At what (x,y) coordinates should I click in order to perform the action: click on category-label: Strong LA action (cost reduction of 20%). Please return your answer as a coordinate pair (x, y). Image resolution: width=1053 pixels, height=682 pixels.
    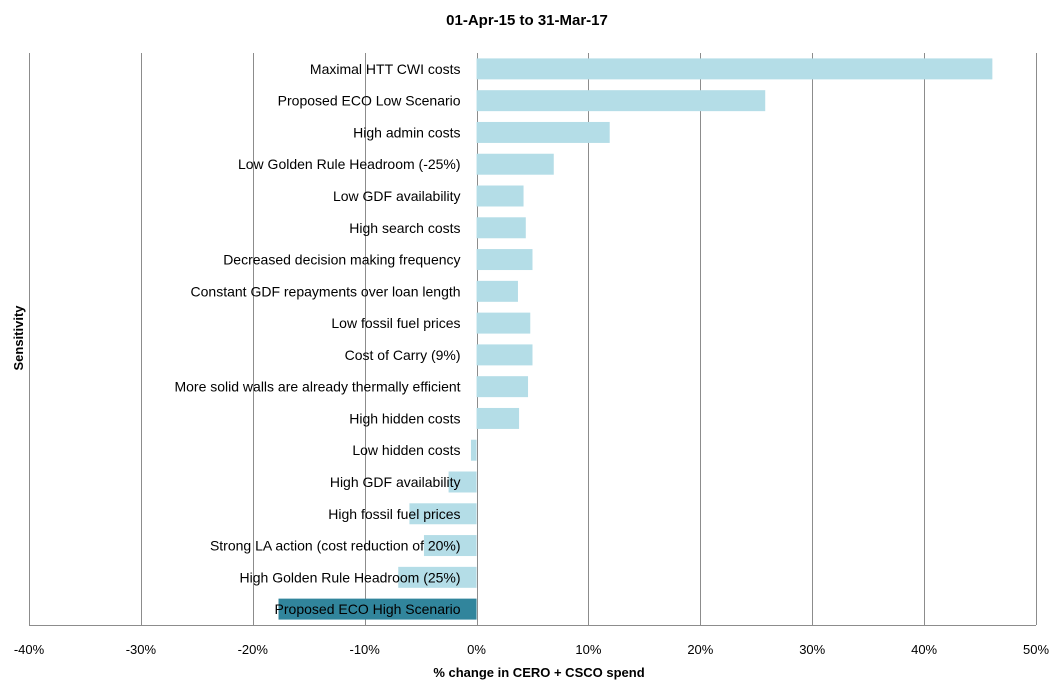
    Looking at the image, I should click on (335, 546).